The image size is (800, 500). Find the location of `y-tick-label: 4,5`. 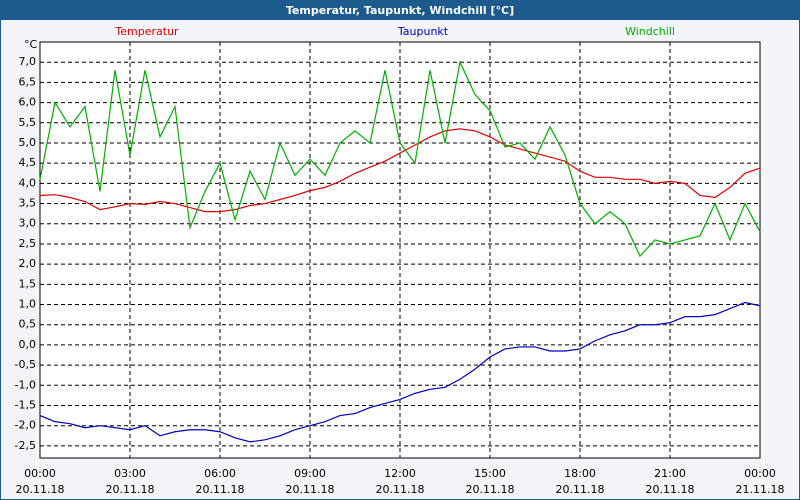

y-tick-label: 4,5 is located at coordinates (28, 162).